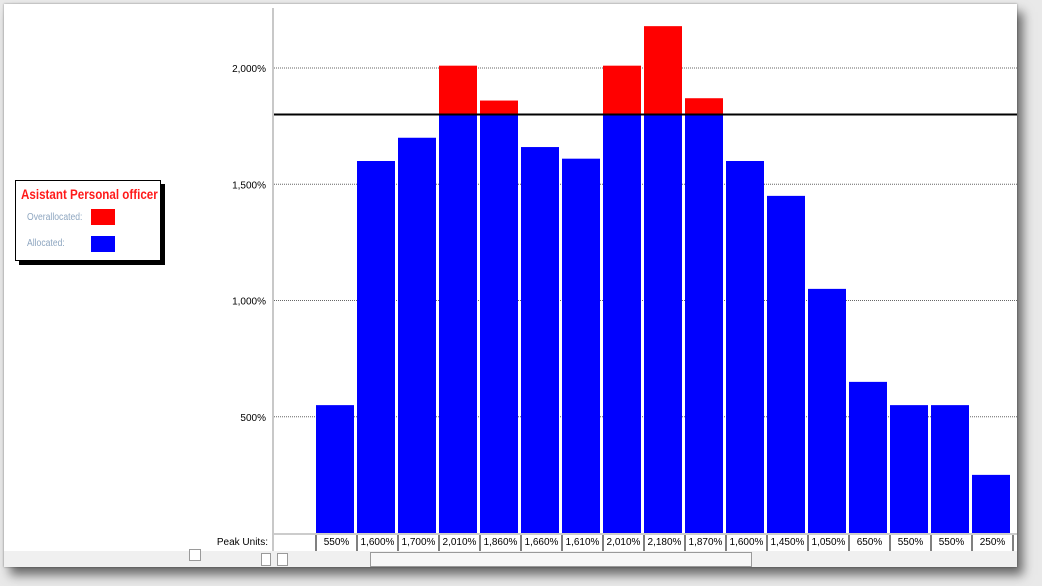 This screenshot has height=586, width=1042. I want to click on y-tick-label: 2,000%, so click(249, 69).